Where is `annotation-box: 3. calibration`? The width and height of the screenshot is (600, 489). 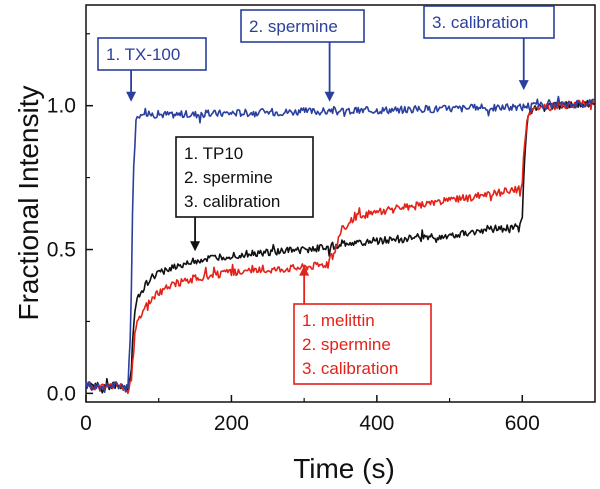 annotation-box: 3. calibration is located at coordinates (489, 22).